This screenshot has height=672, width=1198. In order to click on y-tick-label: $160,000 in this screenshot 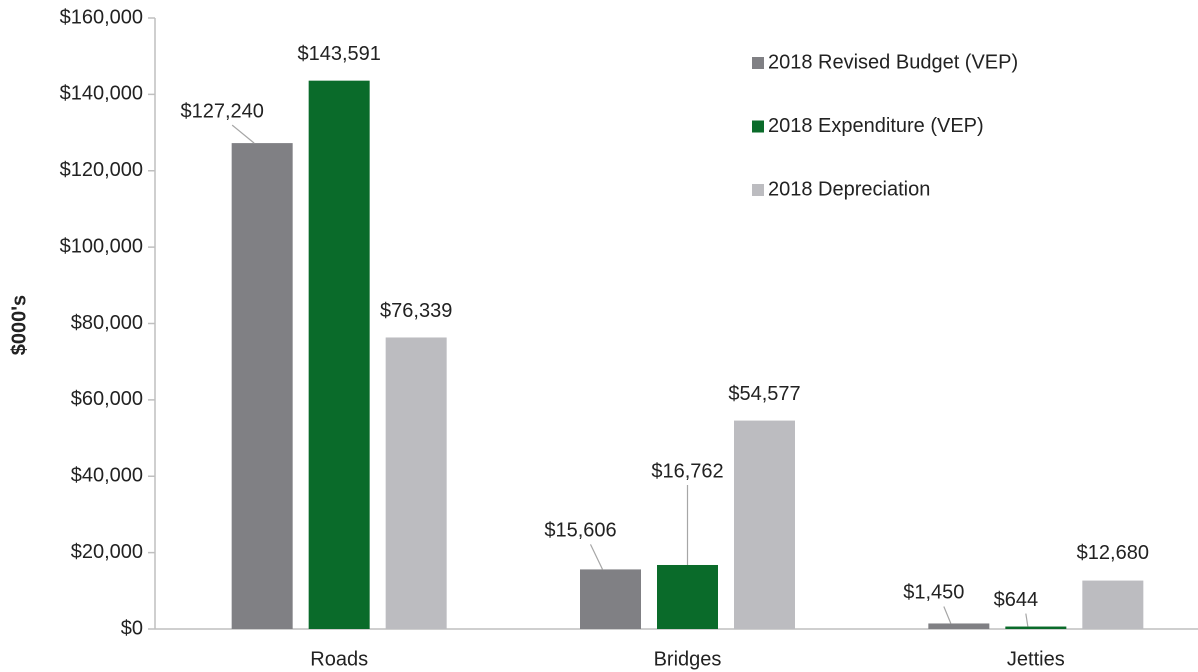, I will do `click(101, 17)`.